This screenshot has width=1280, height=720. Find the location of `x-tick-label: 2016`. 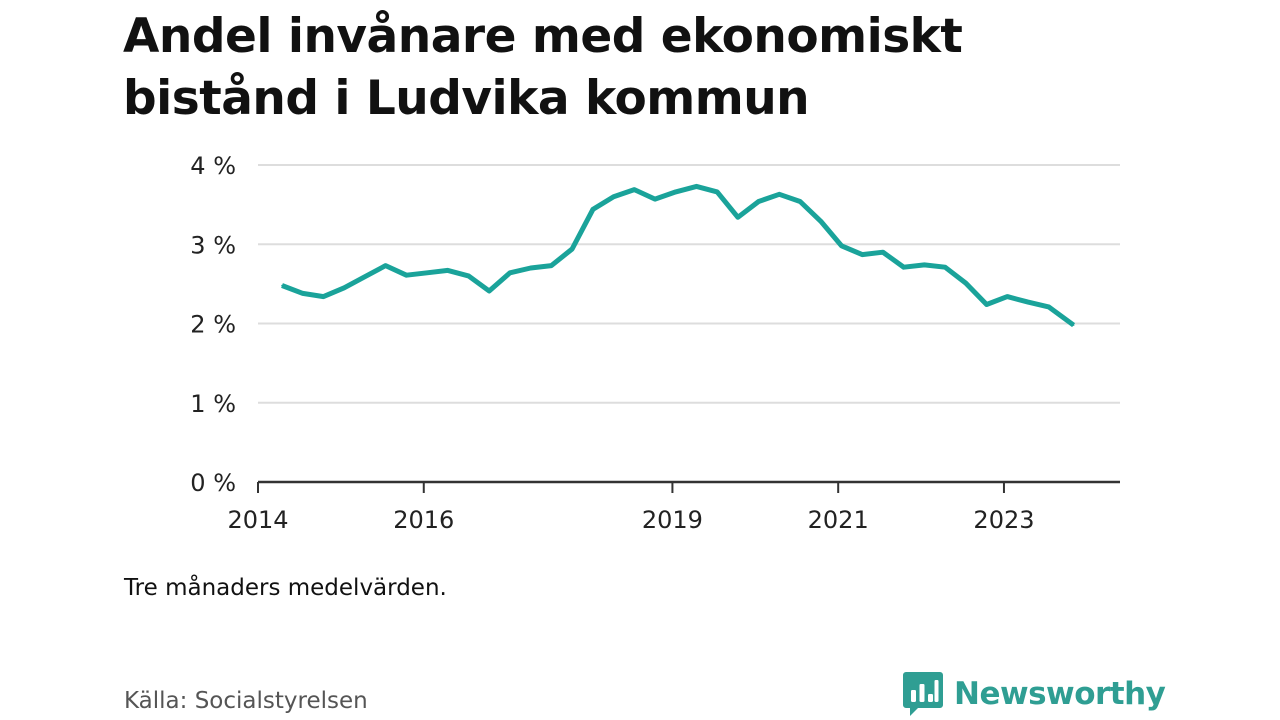

x-tick-label: 2016 is located at coordinates (423, 520).